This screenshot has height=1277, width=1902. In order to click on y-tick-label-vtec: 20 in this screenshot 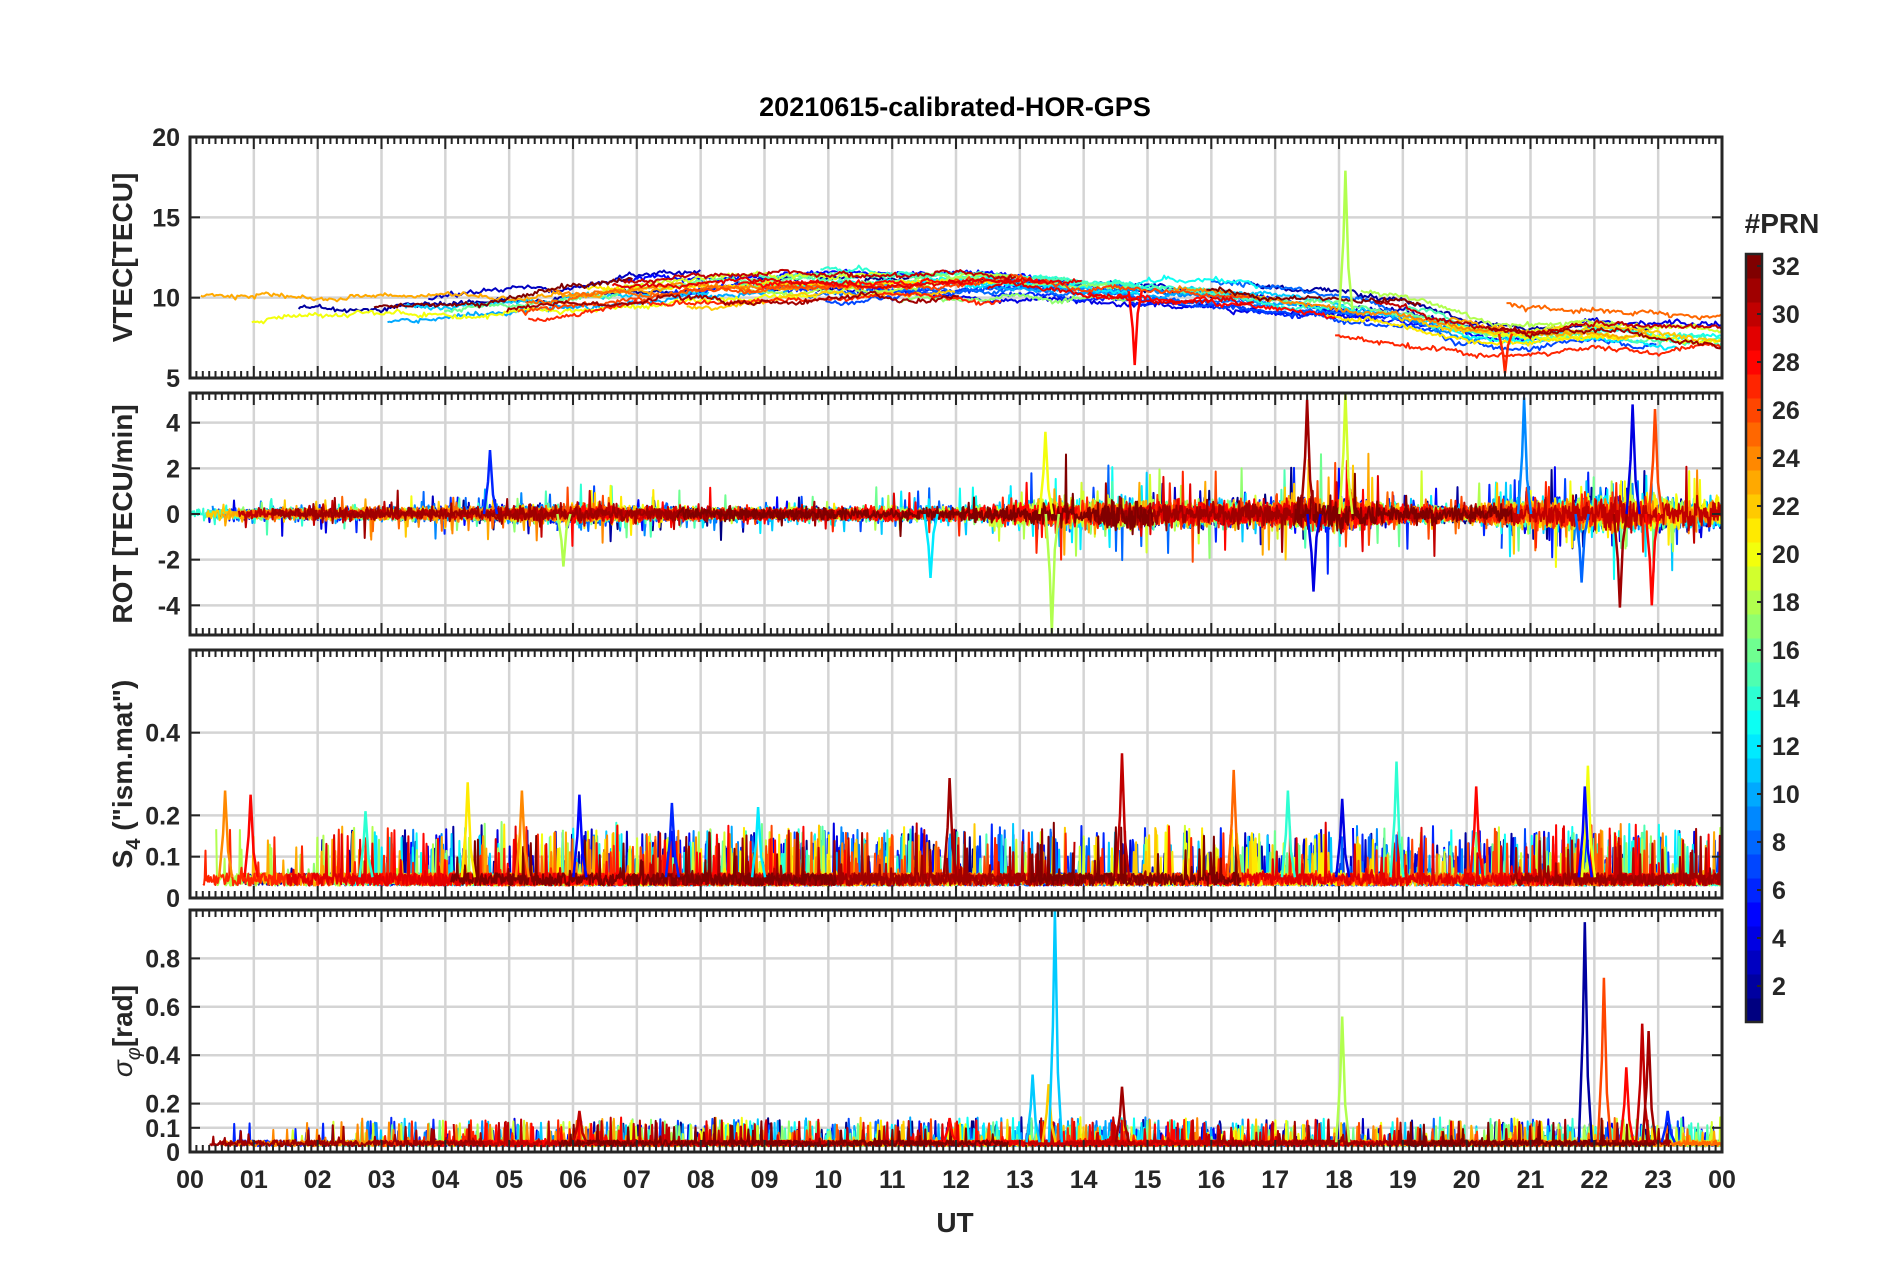, I will do `click(166, 138)`.